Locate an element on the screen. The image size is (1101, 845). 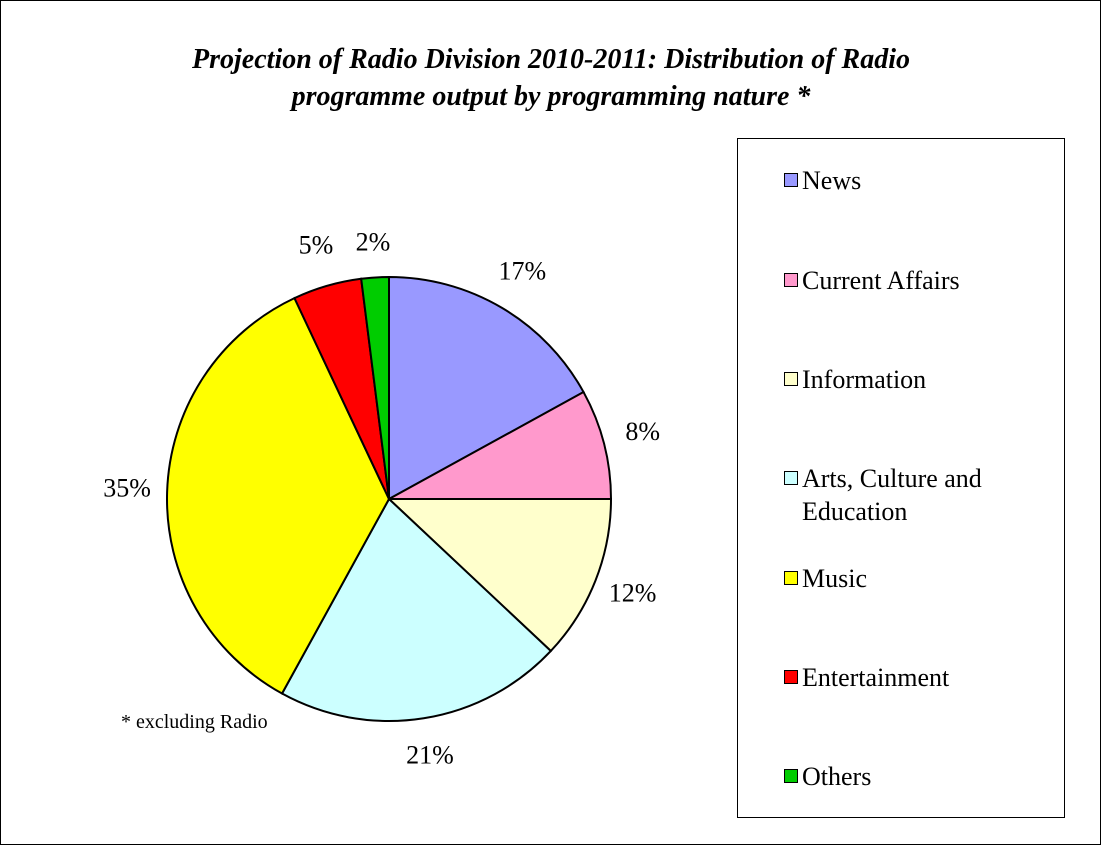
pie-slice-arts-culture-and-education is located at coordinates (416, 609).